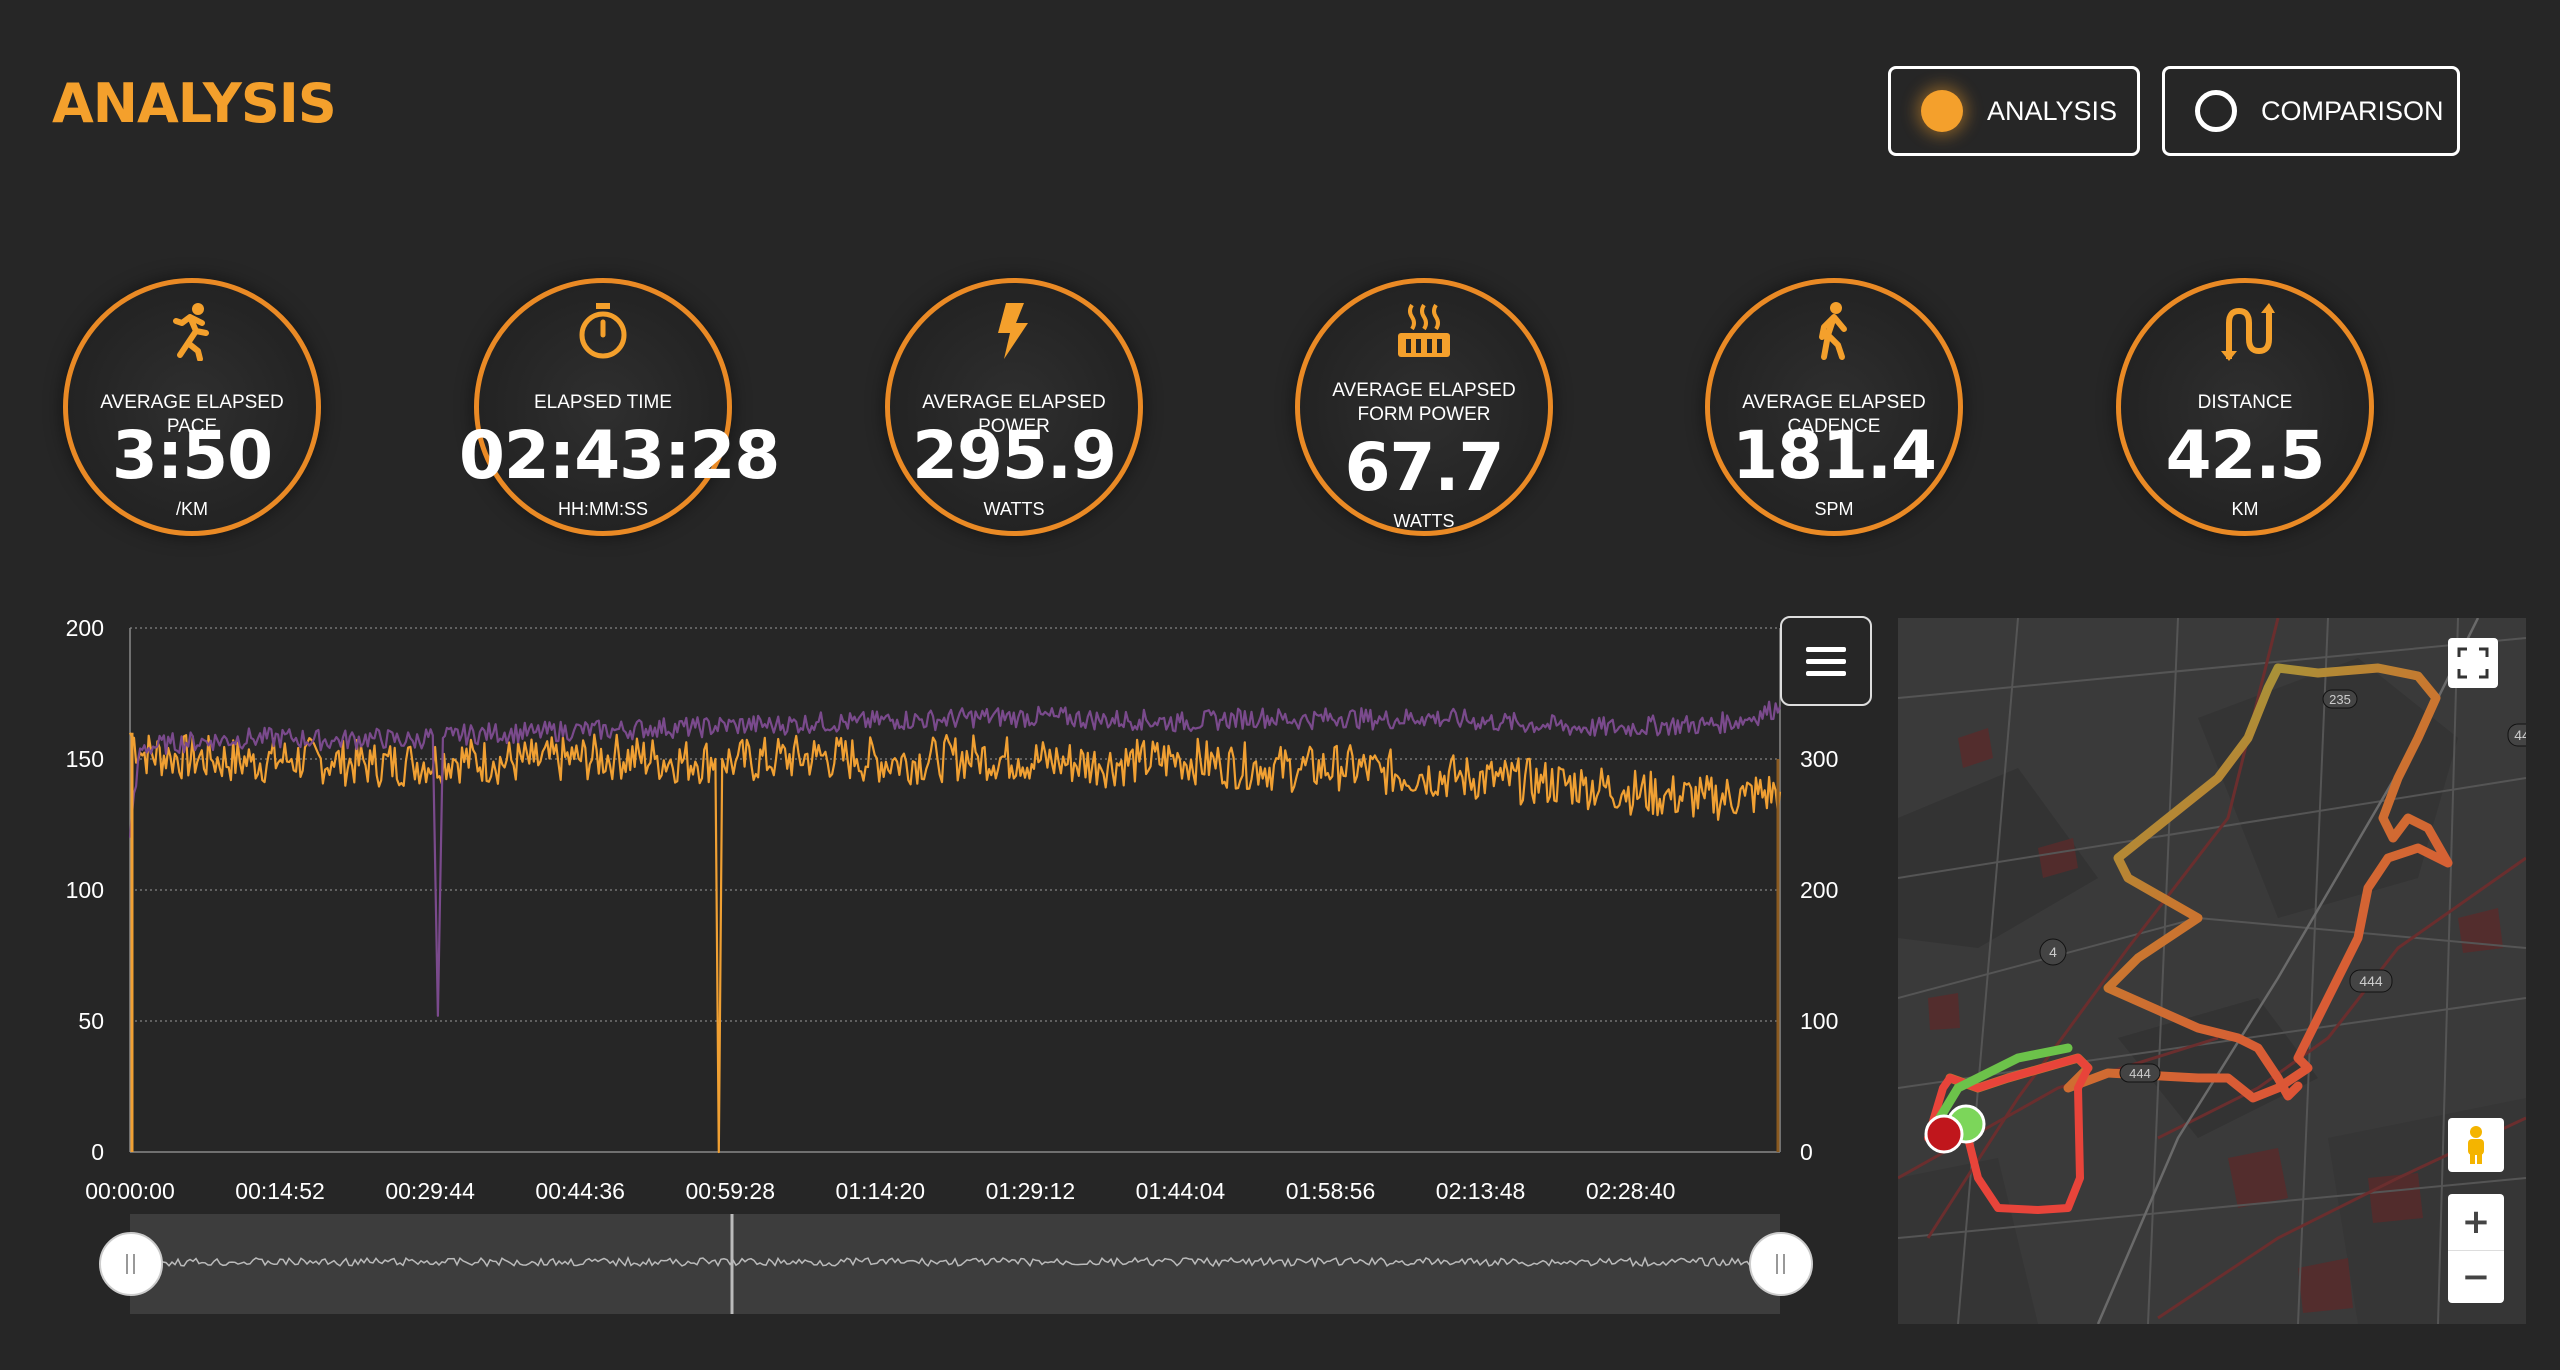 This screenshot has height=1370, width=2560. What do you see at coordinates (2052, 110) in the screenshot?
I see `analysis-mode-label: ANALYSIS` at bounding box center [2052, 110].